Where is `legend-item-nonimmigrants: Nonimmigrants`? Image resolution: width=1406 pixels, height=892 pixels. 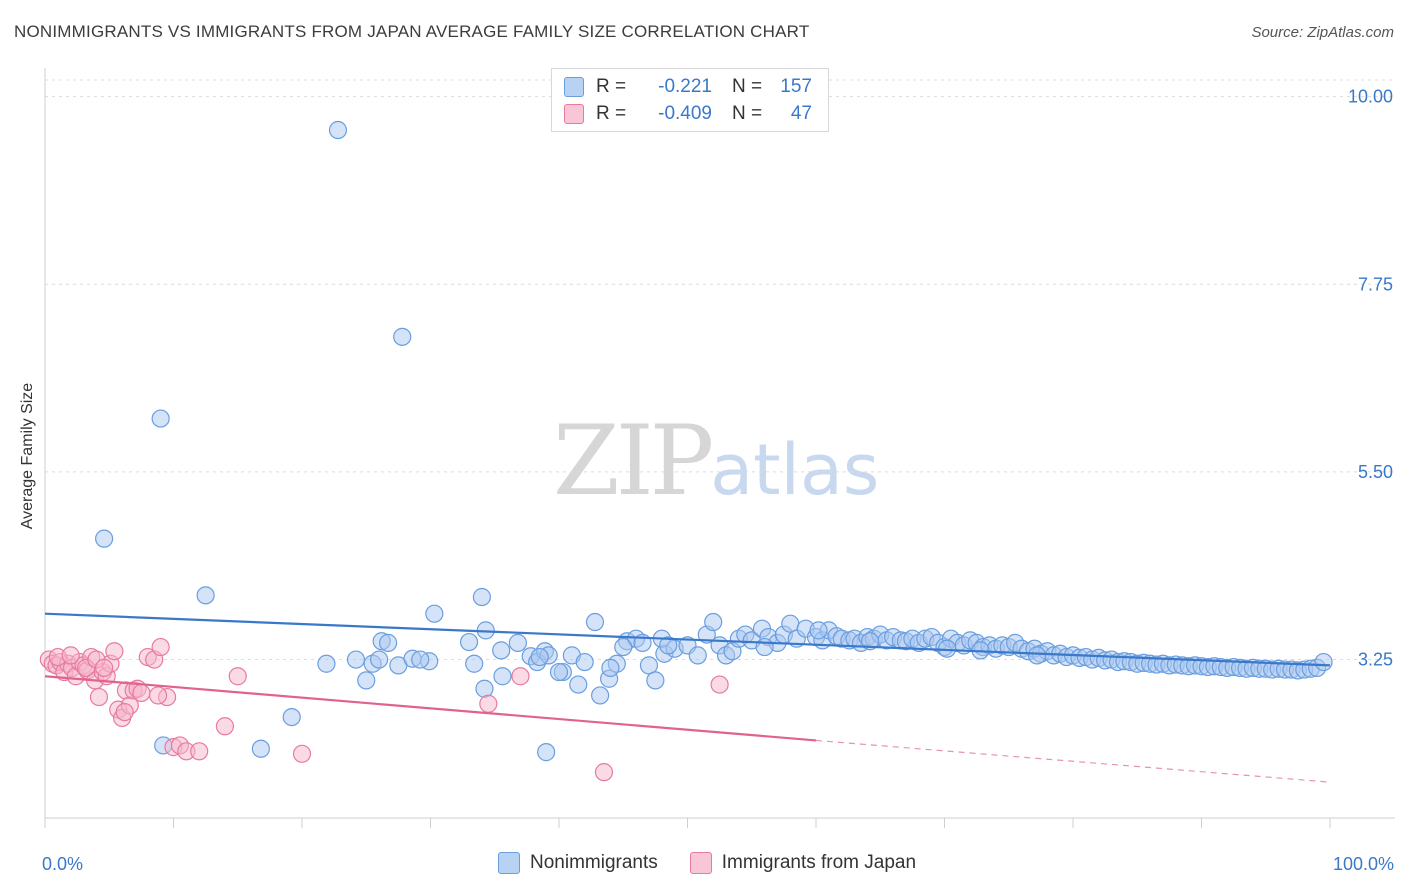 legend-item-nonimmigrants: Nonimmigrants is located at coordinates (578, 863).